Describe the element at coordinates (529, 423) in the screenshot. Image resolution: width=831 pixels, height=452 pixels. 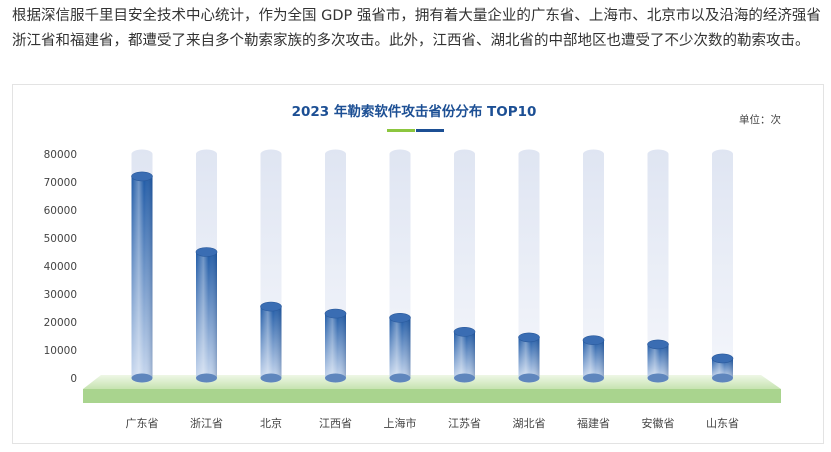
I see `x-tick-label: 湖北省` at that location.